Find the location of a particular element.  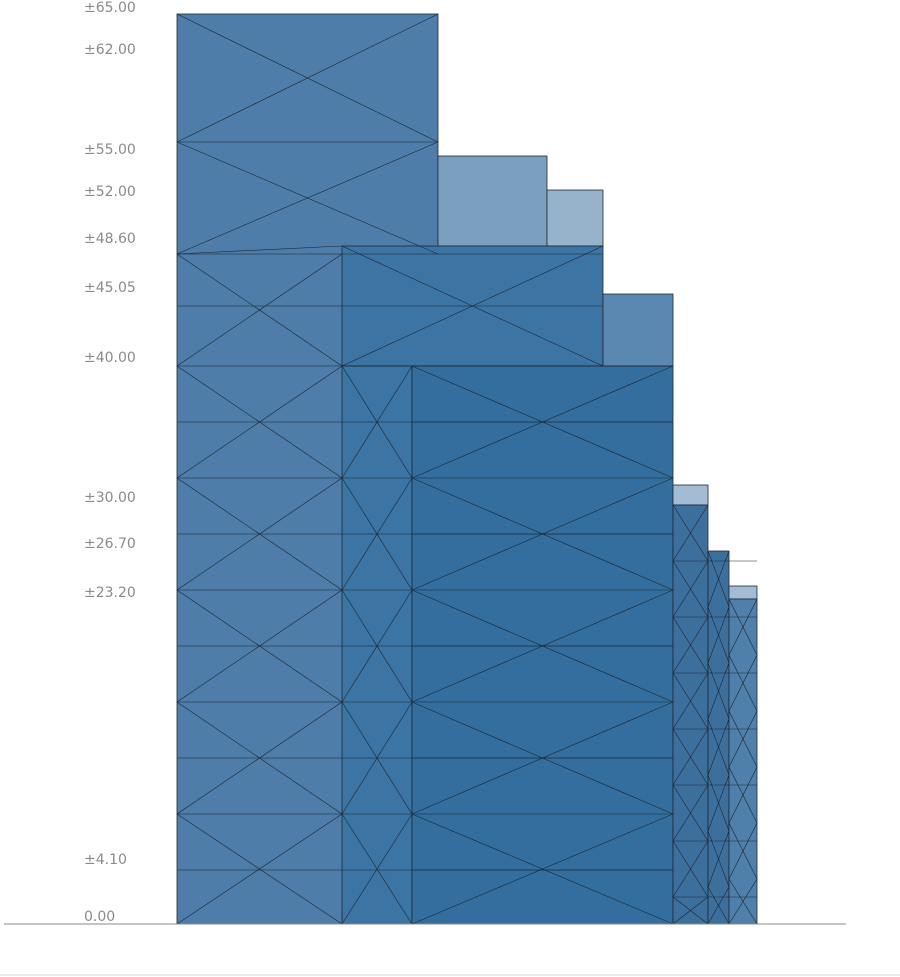

level-label-0: 0.00 is located at coordinates (99, 917).